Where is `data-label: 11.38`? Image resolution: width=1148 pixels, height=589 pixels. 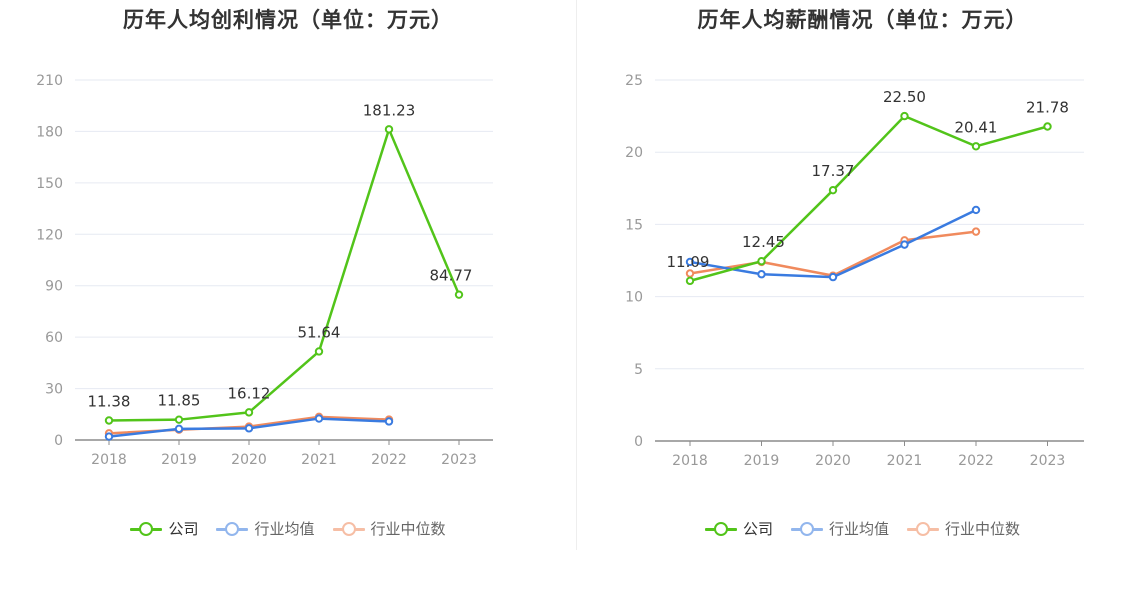 data-label: 11.38 is located at coordinates (109, 401).